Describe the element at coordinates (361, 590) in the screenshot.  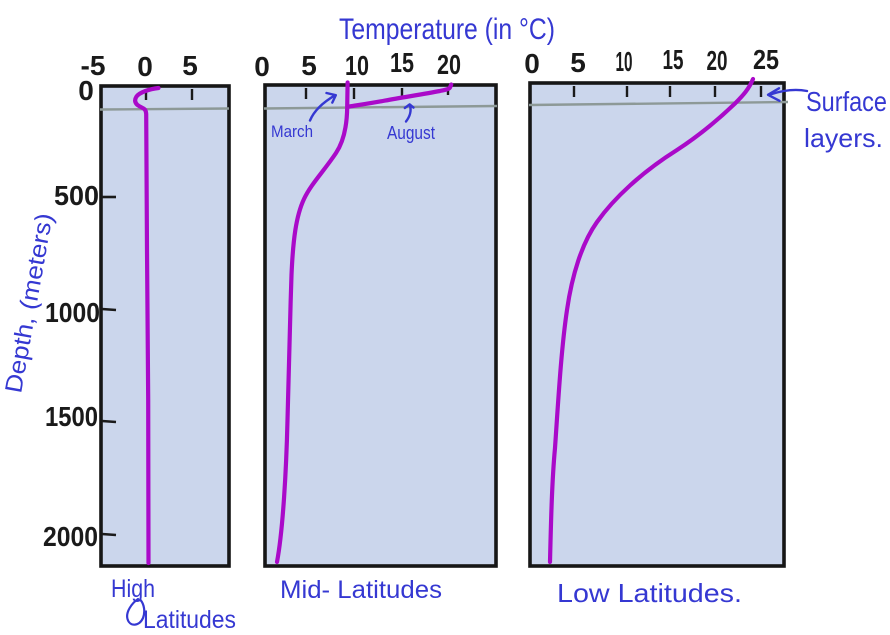
I see `svg-text: Mid- Latitudes` at that location.